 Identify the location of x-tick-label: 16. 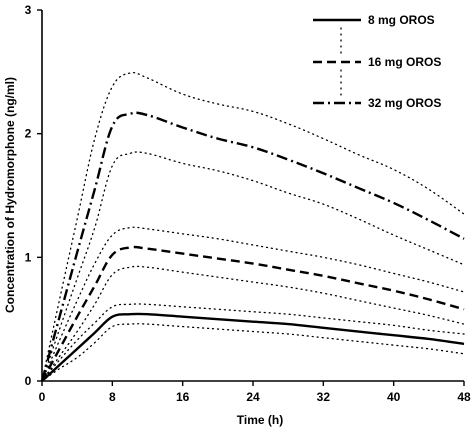
(183, 397).